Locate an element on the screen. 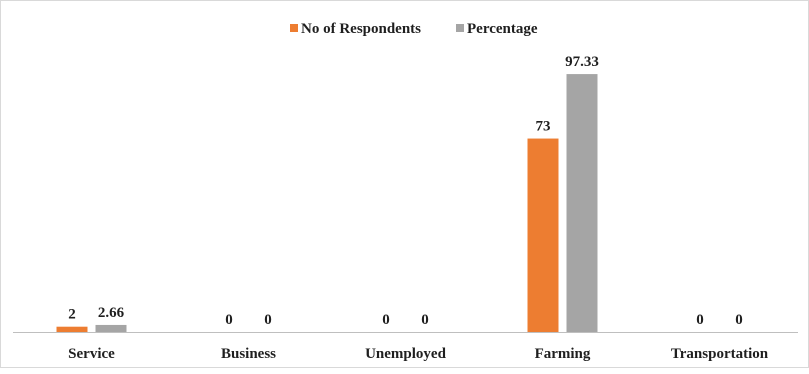 The image size is (809, 374). data-label: 73 is located at coordinates (543, 127).